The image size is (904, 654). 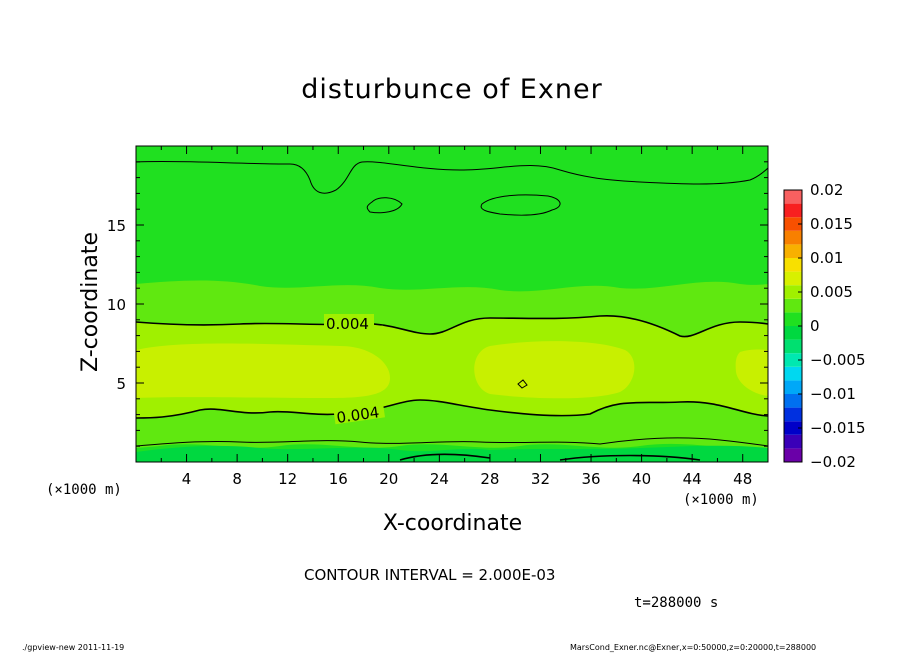 I want to click on colorbar-tick-label: 0.015, so click(x=831, y=224).